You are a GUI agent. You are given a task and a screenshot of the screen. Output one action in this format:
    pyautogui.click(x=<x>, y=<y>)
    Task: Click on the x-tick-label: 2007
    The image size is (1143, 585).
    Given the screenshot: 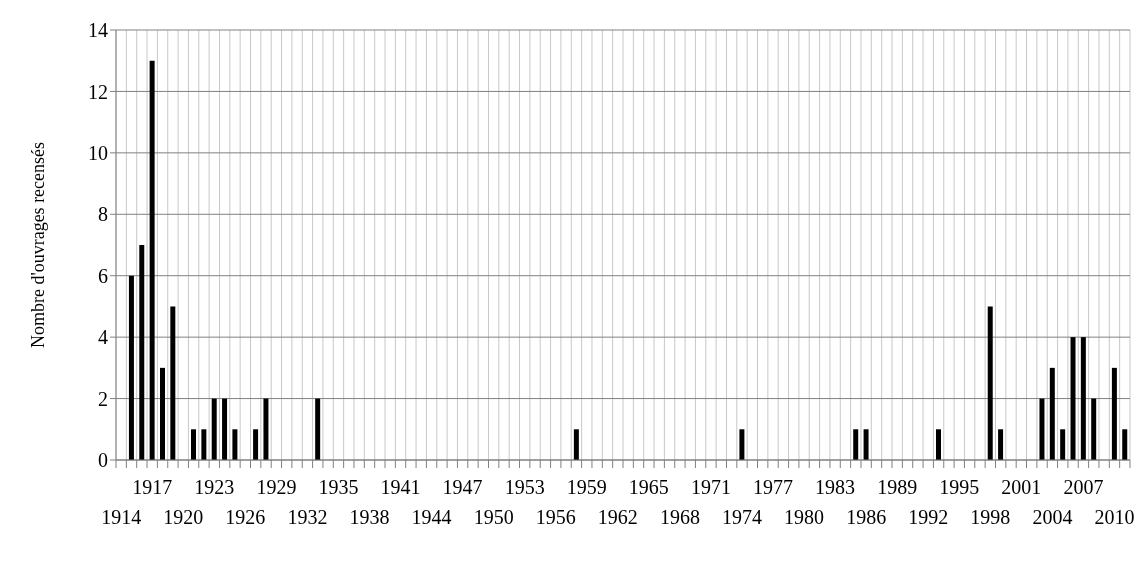 What is the action you would take?
    pyautogui.click(x=1083, y=487)
    